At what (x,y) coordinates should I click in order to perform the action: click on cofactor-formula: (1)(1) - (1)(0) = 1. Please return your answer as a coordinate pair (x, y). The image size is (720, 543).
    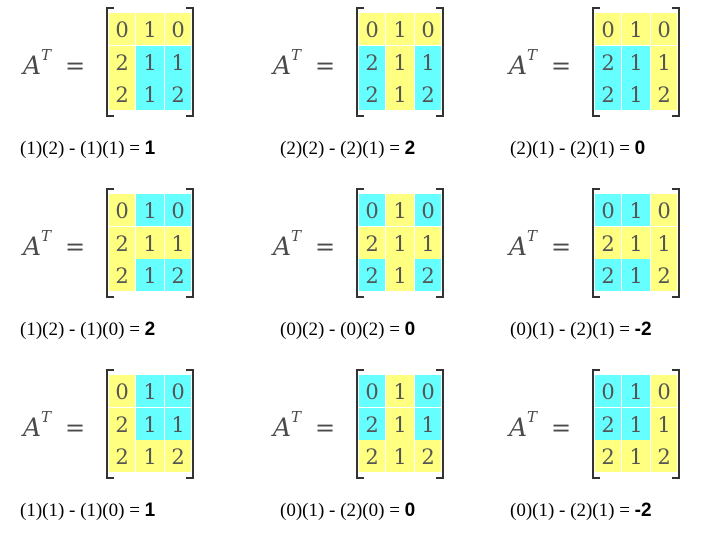
    Looking at the image, I should click on (87, 511).